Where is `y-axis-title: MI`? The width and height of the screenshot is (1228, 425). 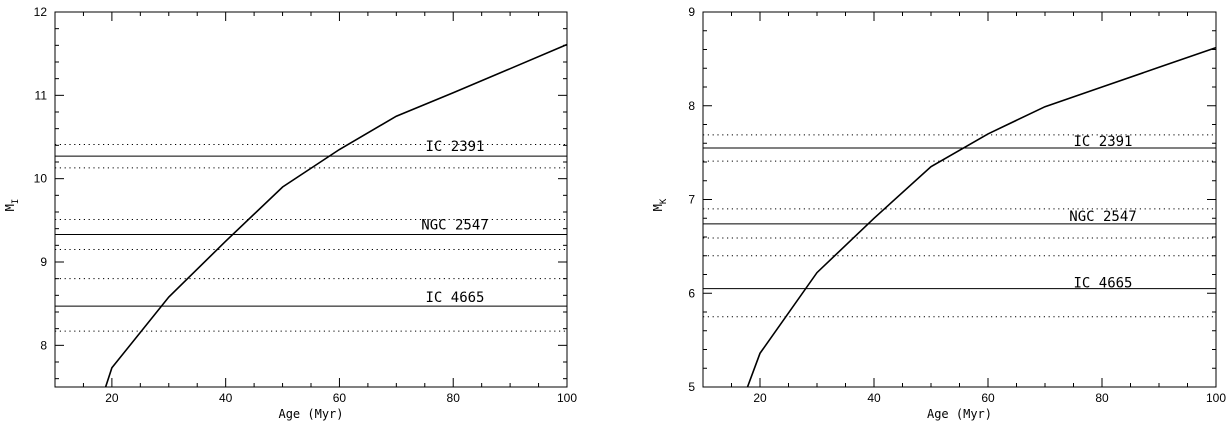 y-axis-title: MI is located at coordinates (12, 205).